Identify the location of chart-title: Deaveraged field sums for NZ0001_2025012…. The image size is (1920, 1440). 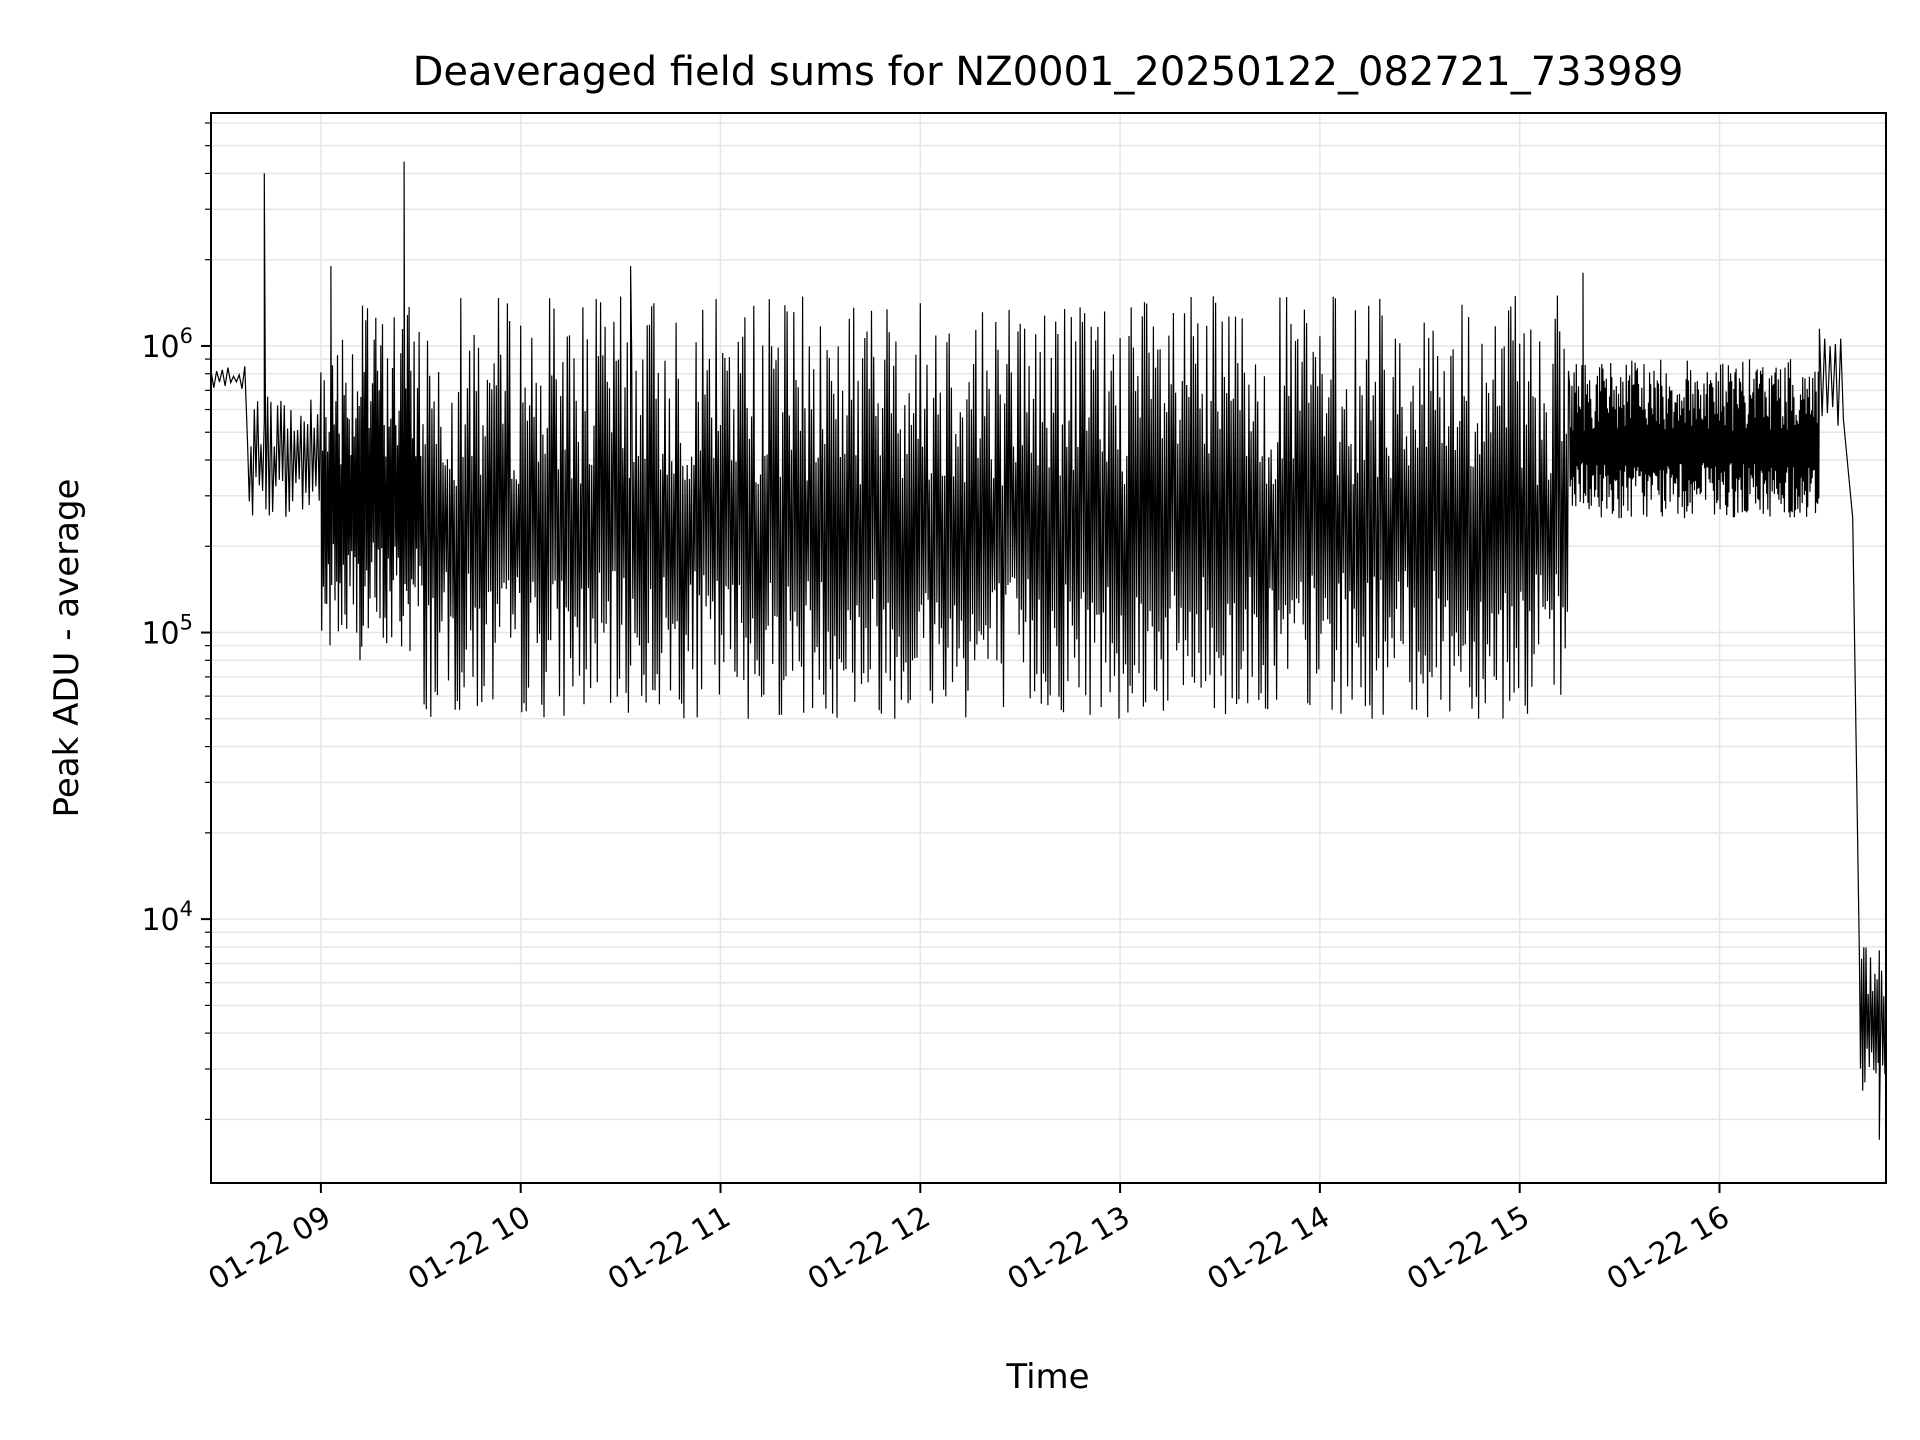
(1048, 72).